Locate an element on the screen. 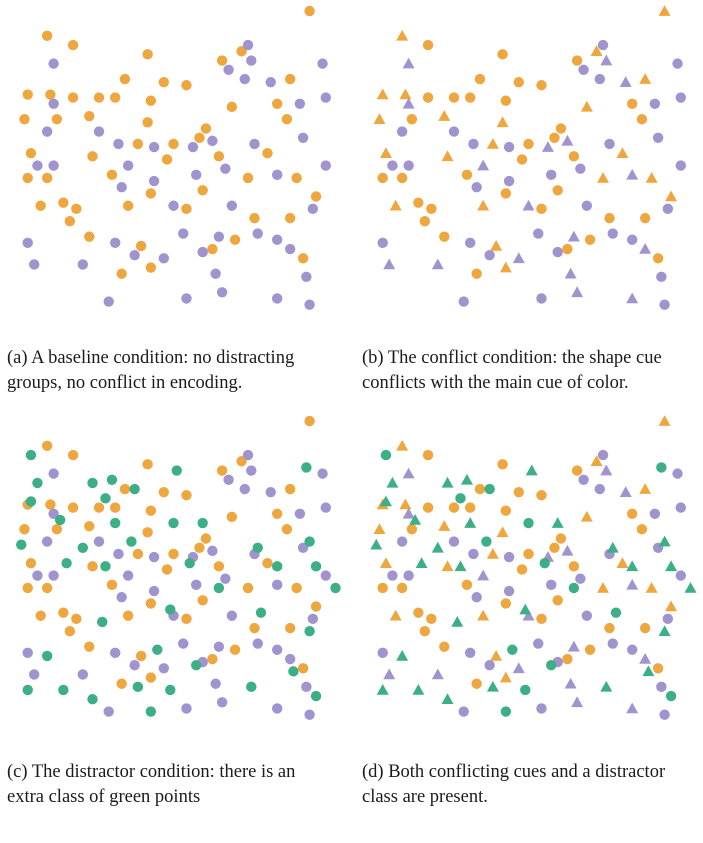  caption-c-line-2: extra class of green points is located at coordinates (104, 797).